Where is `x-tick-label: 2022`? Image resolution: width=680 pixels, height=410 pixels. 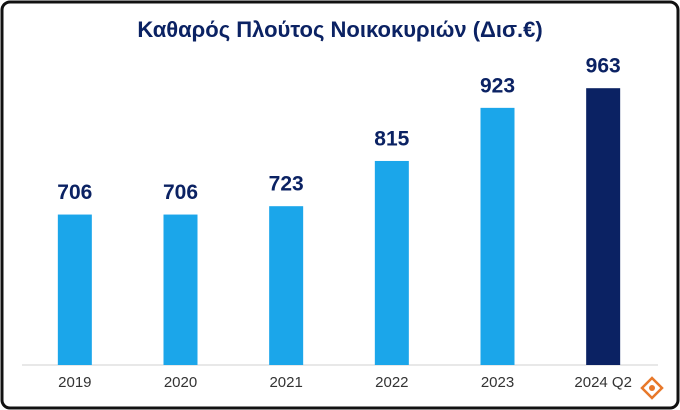
x-tick-label: 2022 is located at coordinates (391, 382).